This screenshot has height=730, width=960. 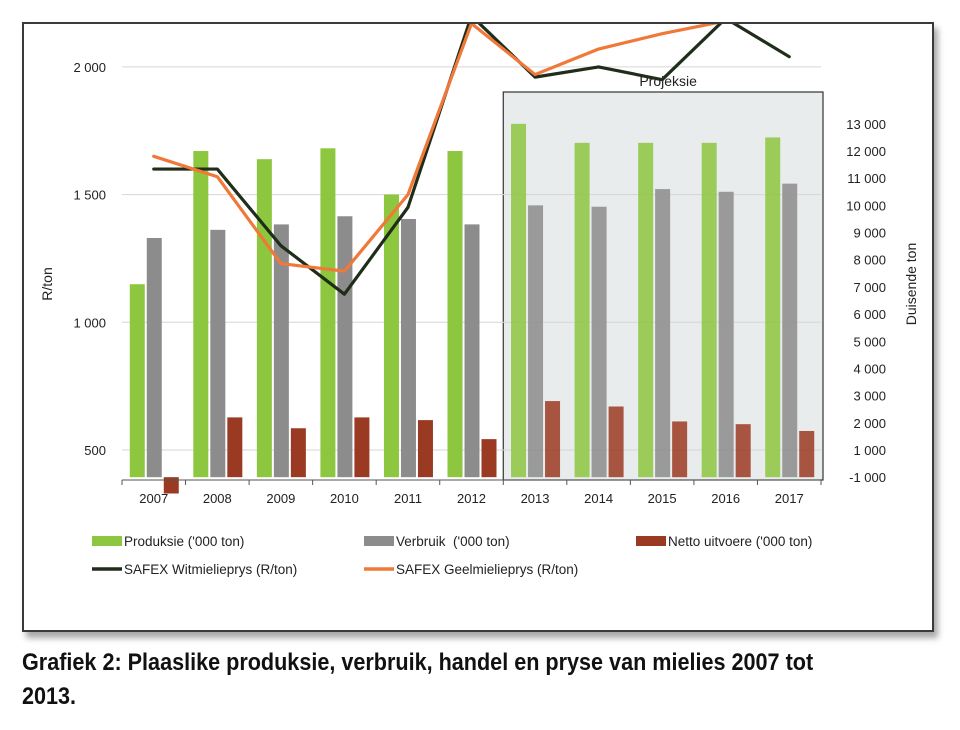 I want to click on bar-verbruik-2013, so click(x=536, y=341).